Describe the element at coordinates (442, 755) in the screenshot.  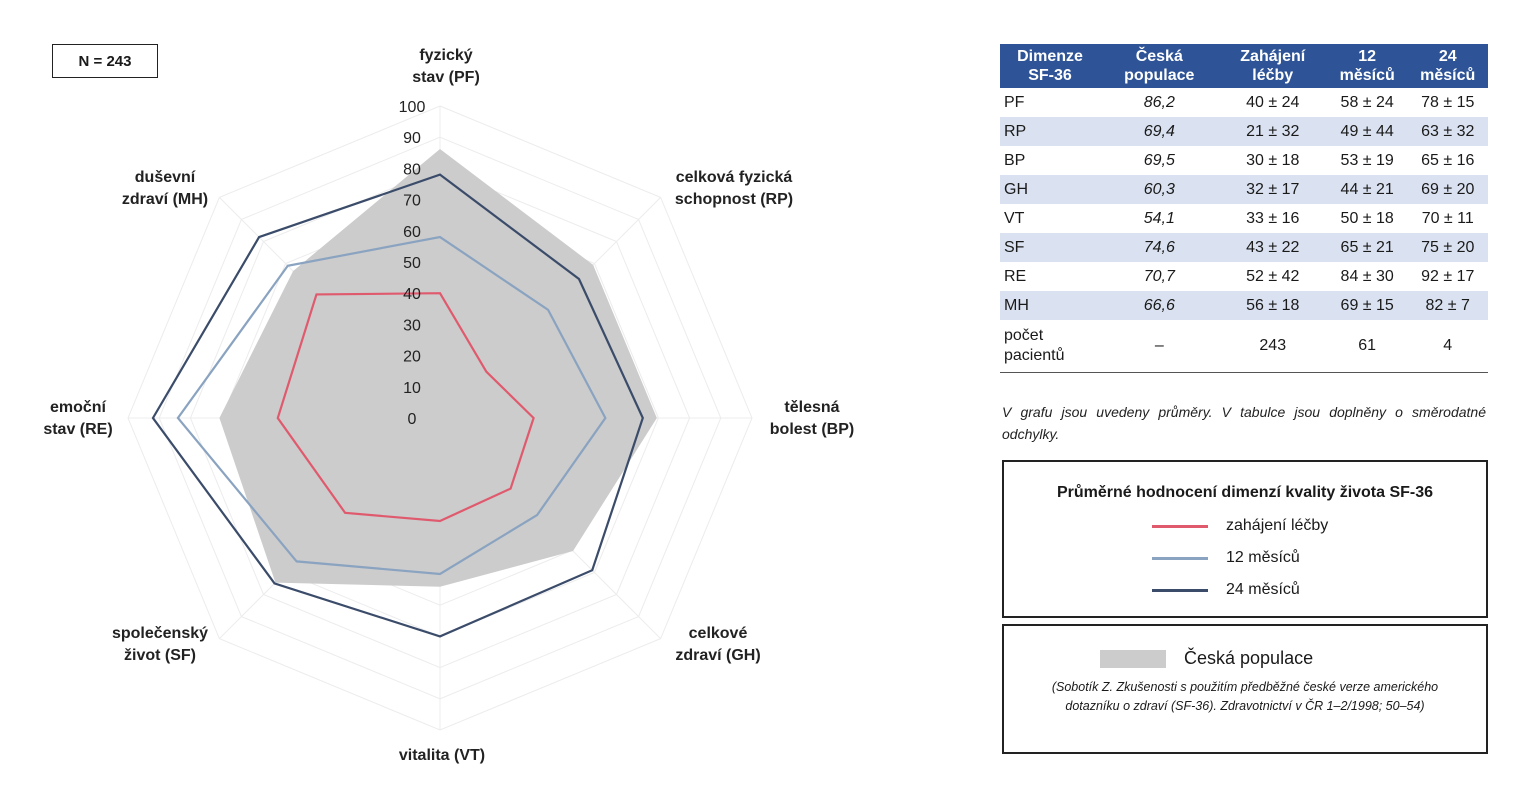
I see `axis-label-VT: vitalita (VT)` at that location.